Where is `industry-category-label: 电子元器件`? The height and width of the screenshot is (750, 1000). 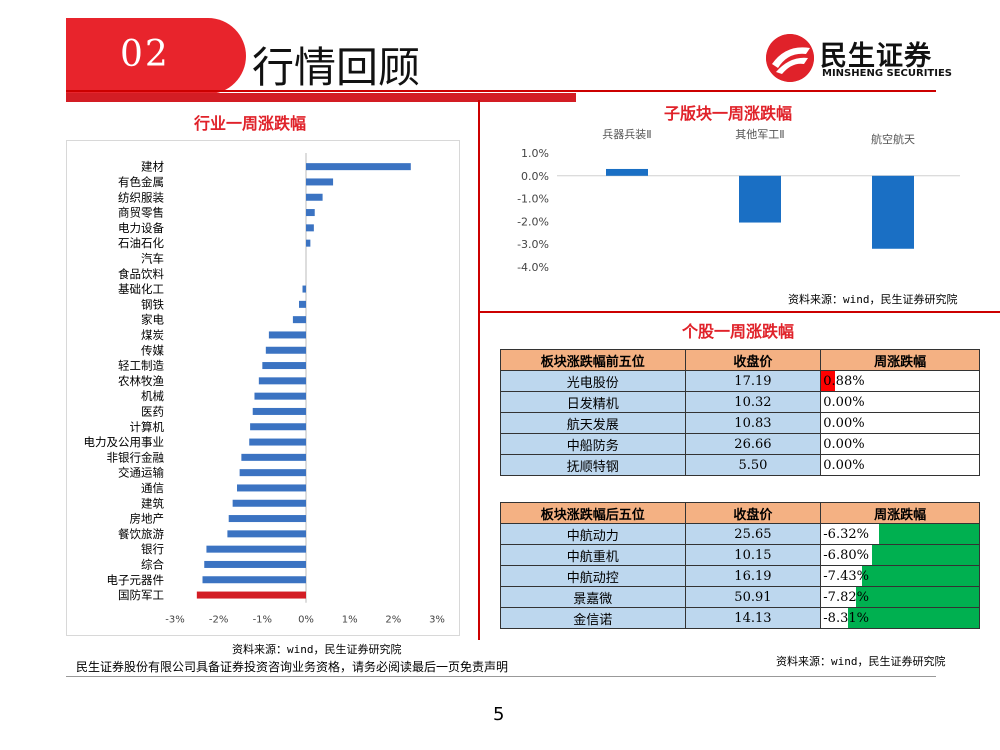 industry-category-label: 电子元器件 is located at coordinates (136, 580).